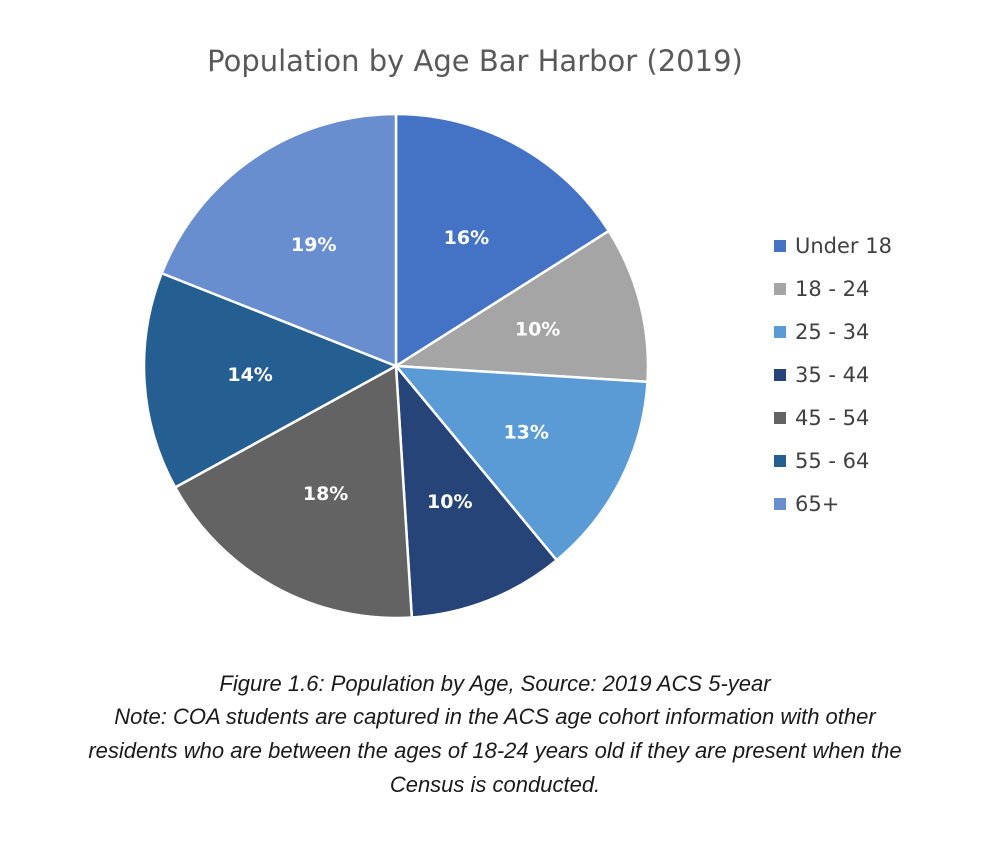  I want to click on legend-item: Under 18, so click(833, 245).